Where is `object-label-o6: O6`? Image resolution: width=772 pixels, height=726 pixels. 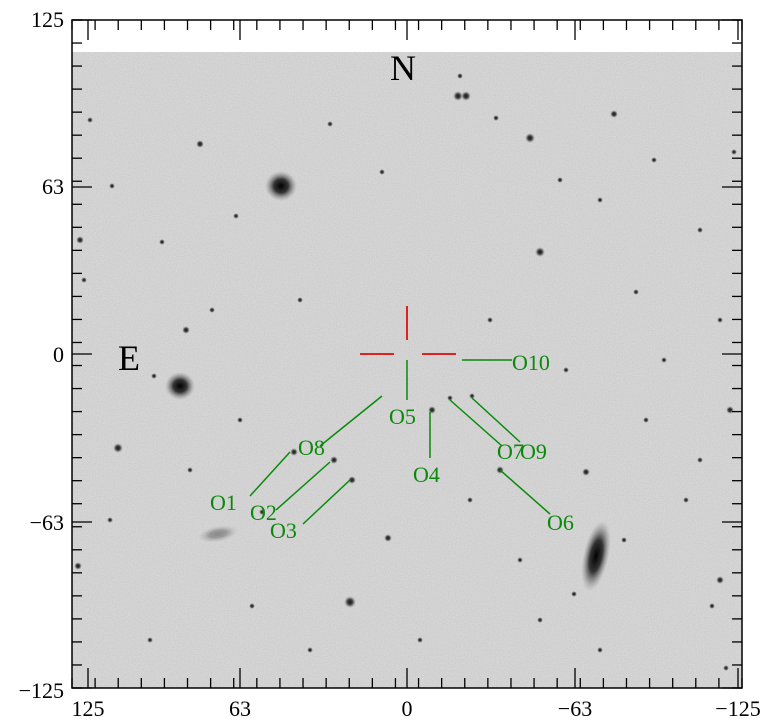
object-label-o6: O6 is located at coordinates (560, 522).